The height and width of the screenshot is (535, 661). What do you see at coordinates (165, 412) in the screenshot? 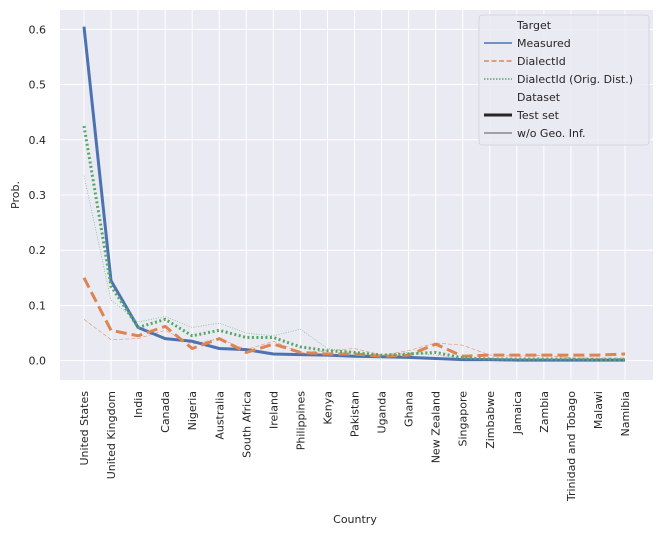
I see `x-tick-label: Canada` at bounding box center [165, 412].